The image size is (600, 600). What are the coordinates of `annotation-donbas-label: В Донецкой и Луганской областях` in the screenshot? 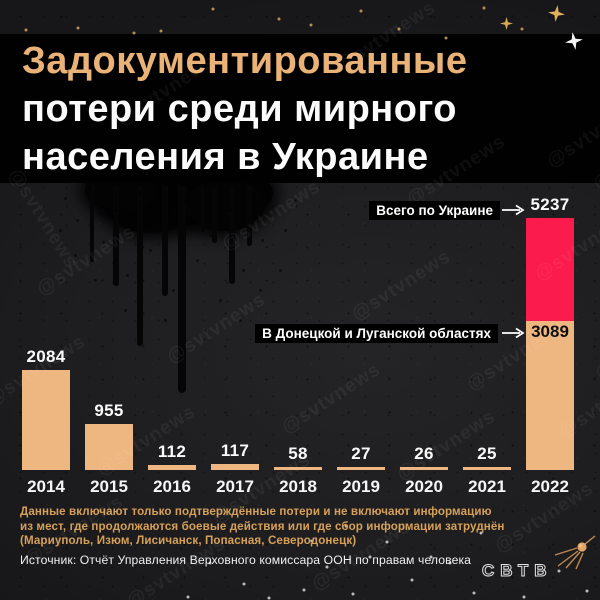 It's located at (376, 333).